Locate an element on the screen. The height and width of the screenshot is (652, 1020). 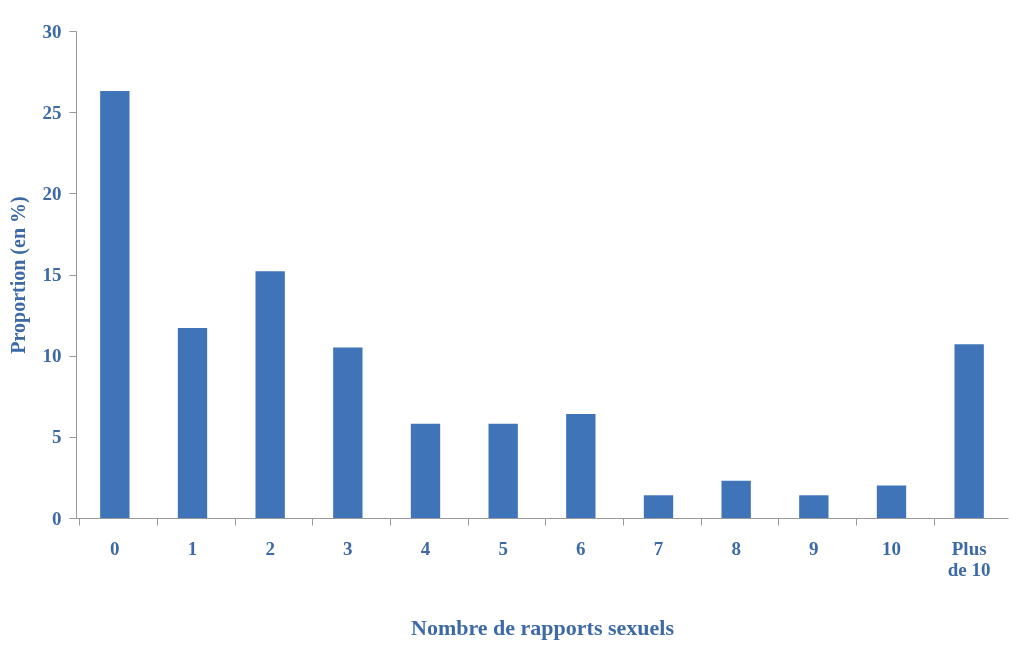
y-tick-label: 15 is located at coordinates (52, 274).